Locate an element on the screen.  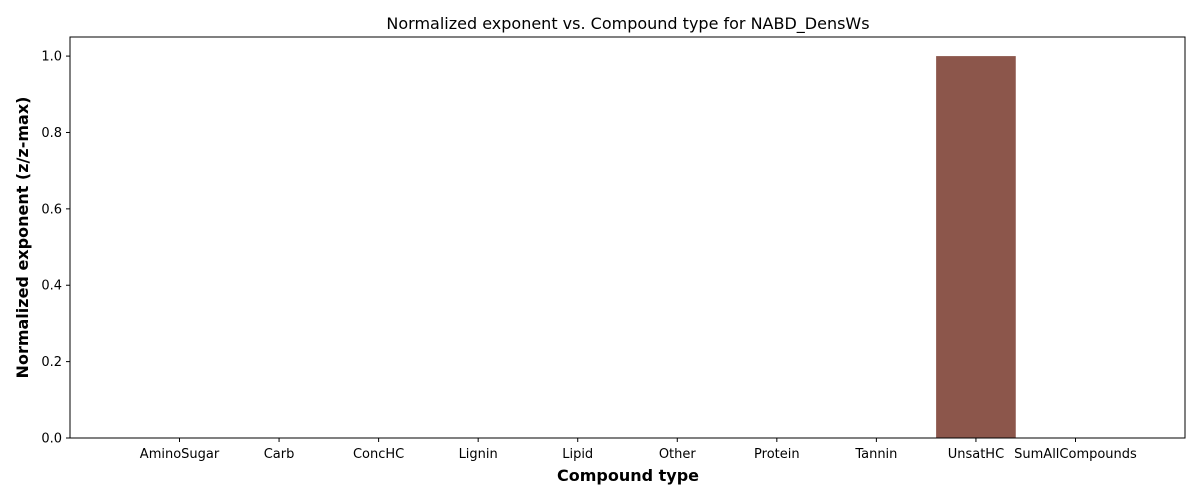
bar-unsathc is located at coordinates (976, 247).